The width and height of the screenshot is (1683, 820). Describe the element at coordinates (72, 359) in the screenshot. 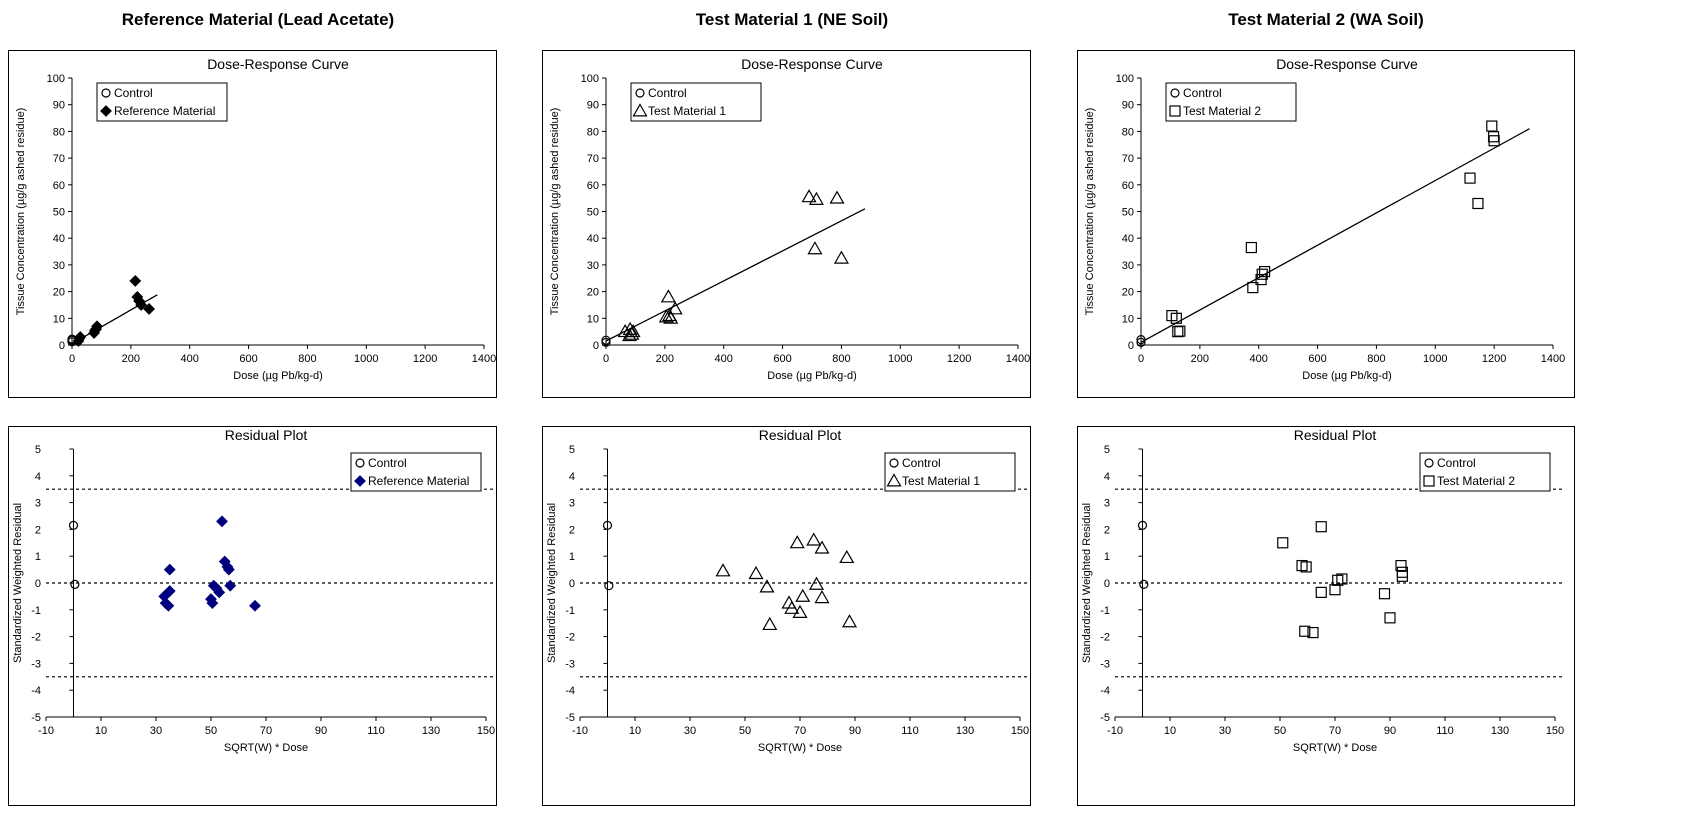

I see `x-tick-label: 0` at that location.